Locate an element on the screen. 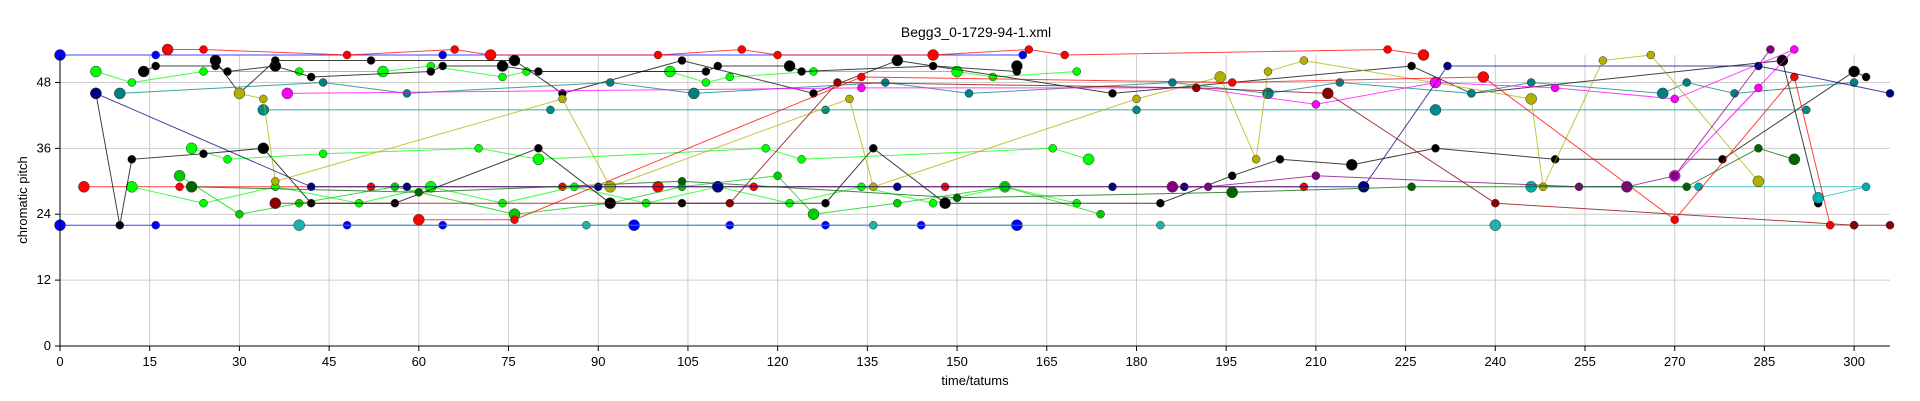 Image resolution: width=1920 pixels, height=401 pixels. x-tick-label: 135 is located at coordinates (868, 361).